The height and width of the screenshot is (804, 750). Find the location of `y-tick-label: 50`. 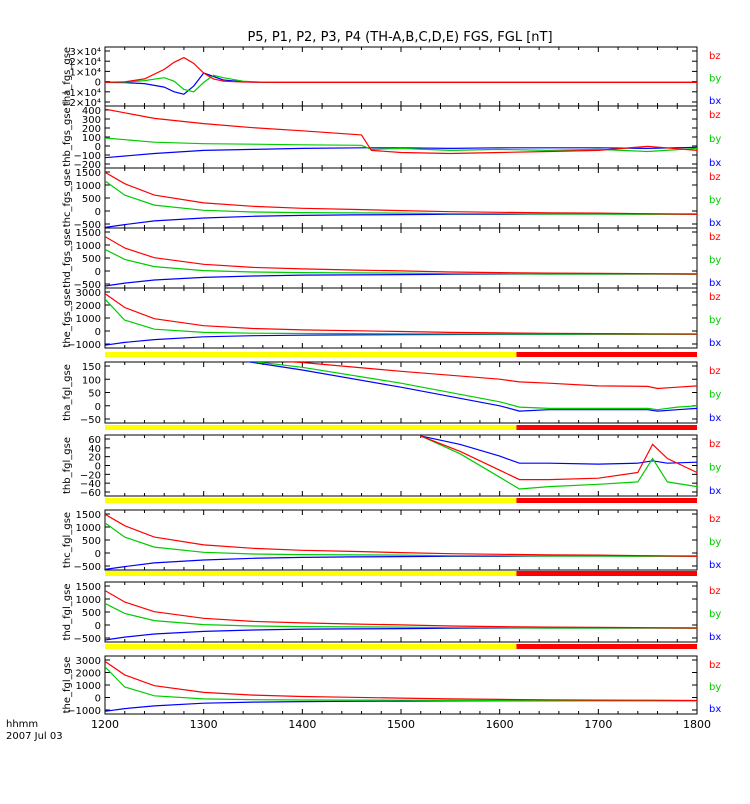

y-tick-label: 50 is located at coordinates (94, 394).